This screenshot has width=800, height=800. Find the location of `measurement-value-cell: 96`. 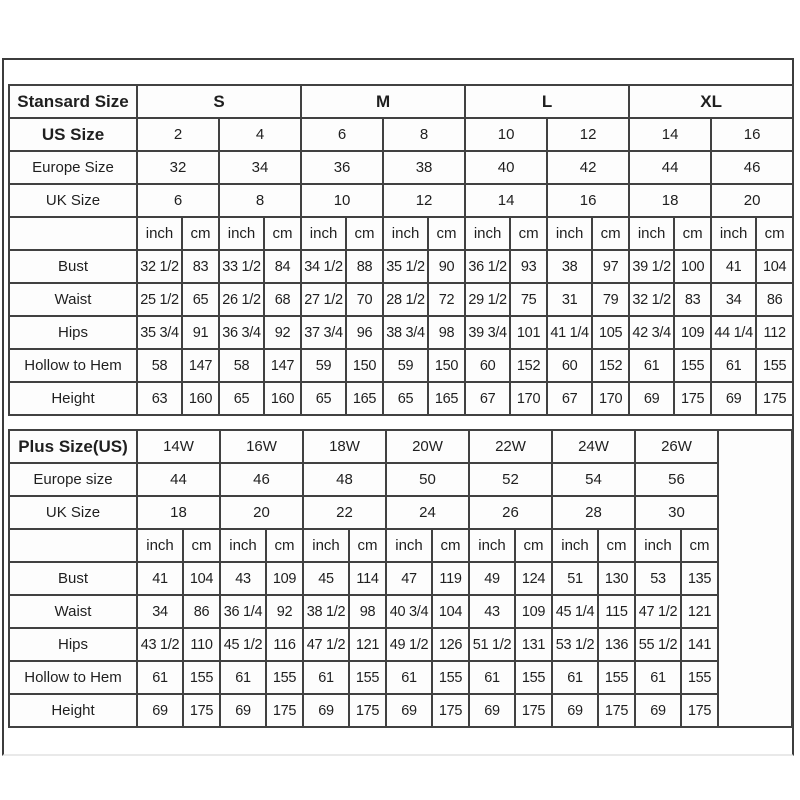

measurement-value-cell: 96 is located at coordinates (365, 332).